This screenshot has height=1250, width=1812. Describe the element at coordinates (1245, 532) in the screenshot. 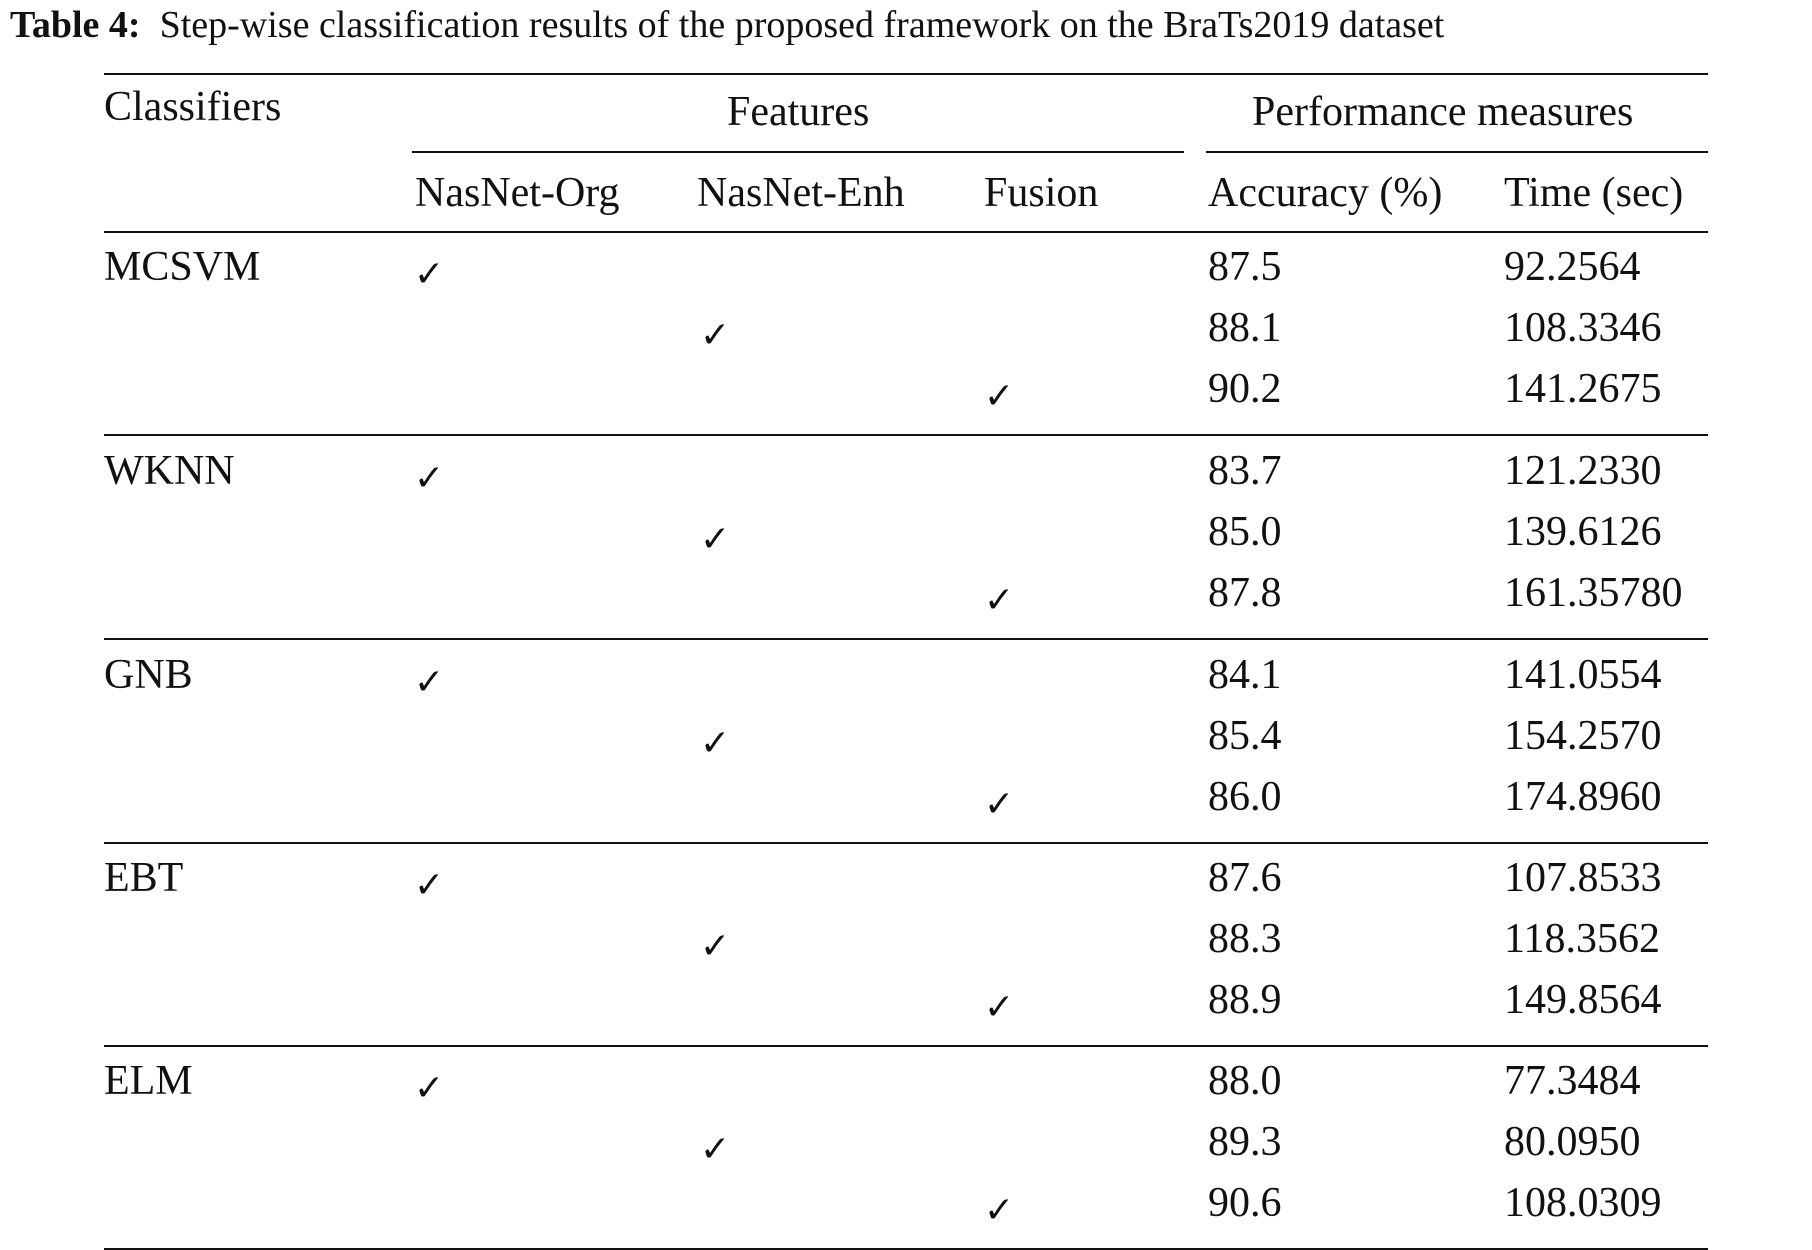

I see `accuracy-value: 85.0` at that location.